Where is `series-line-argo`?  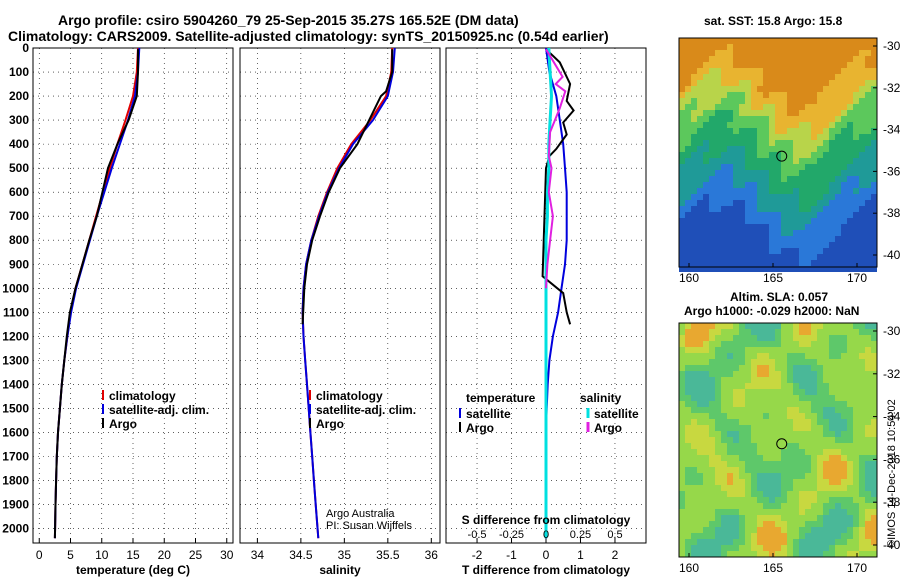
series-line-argo is located at coordinates (347, 187).